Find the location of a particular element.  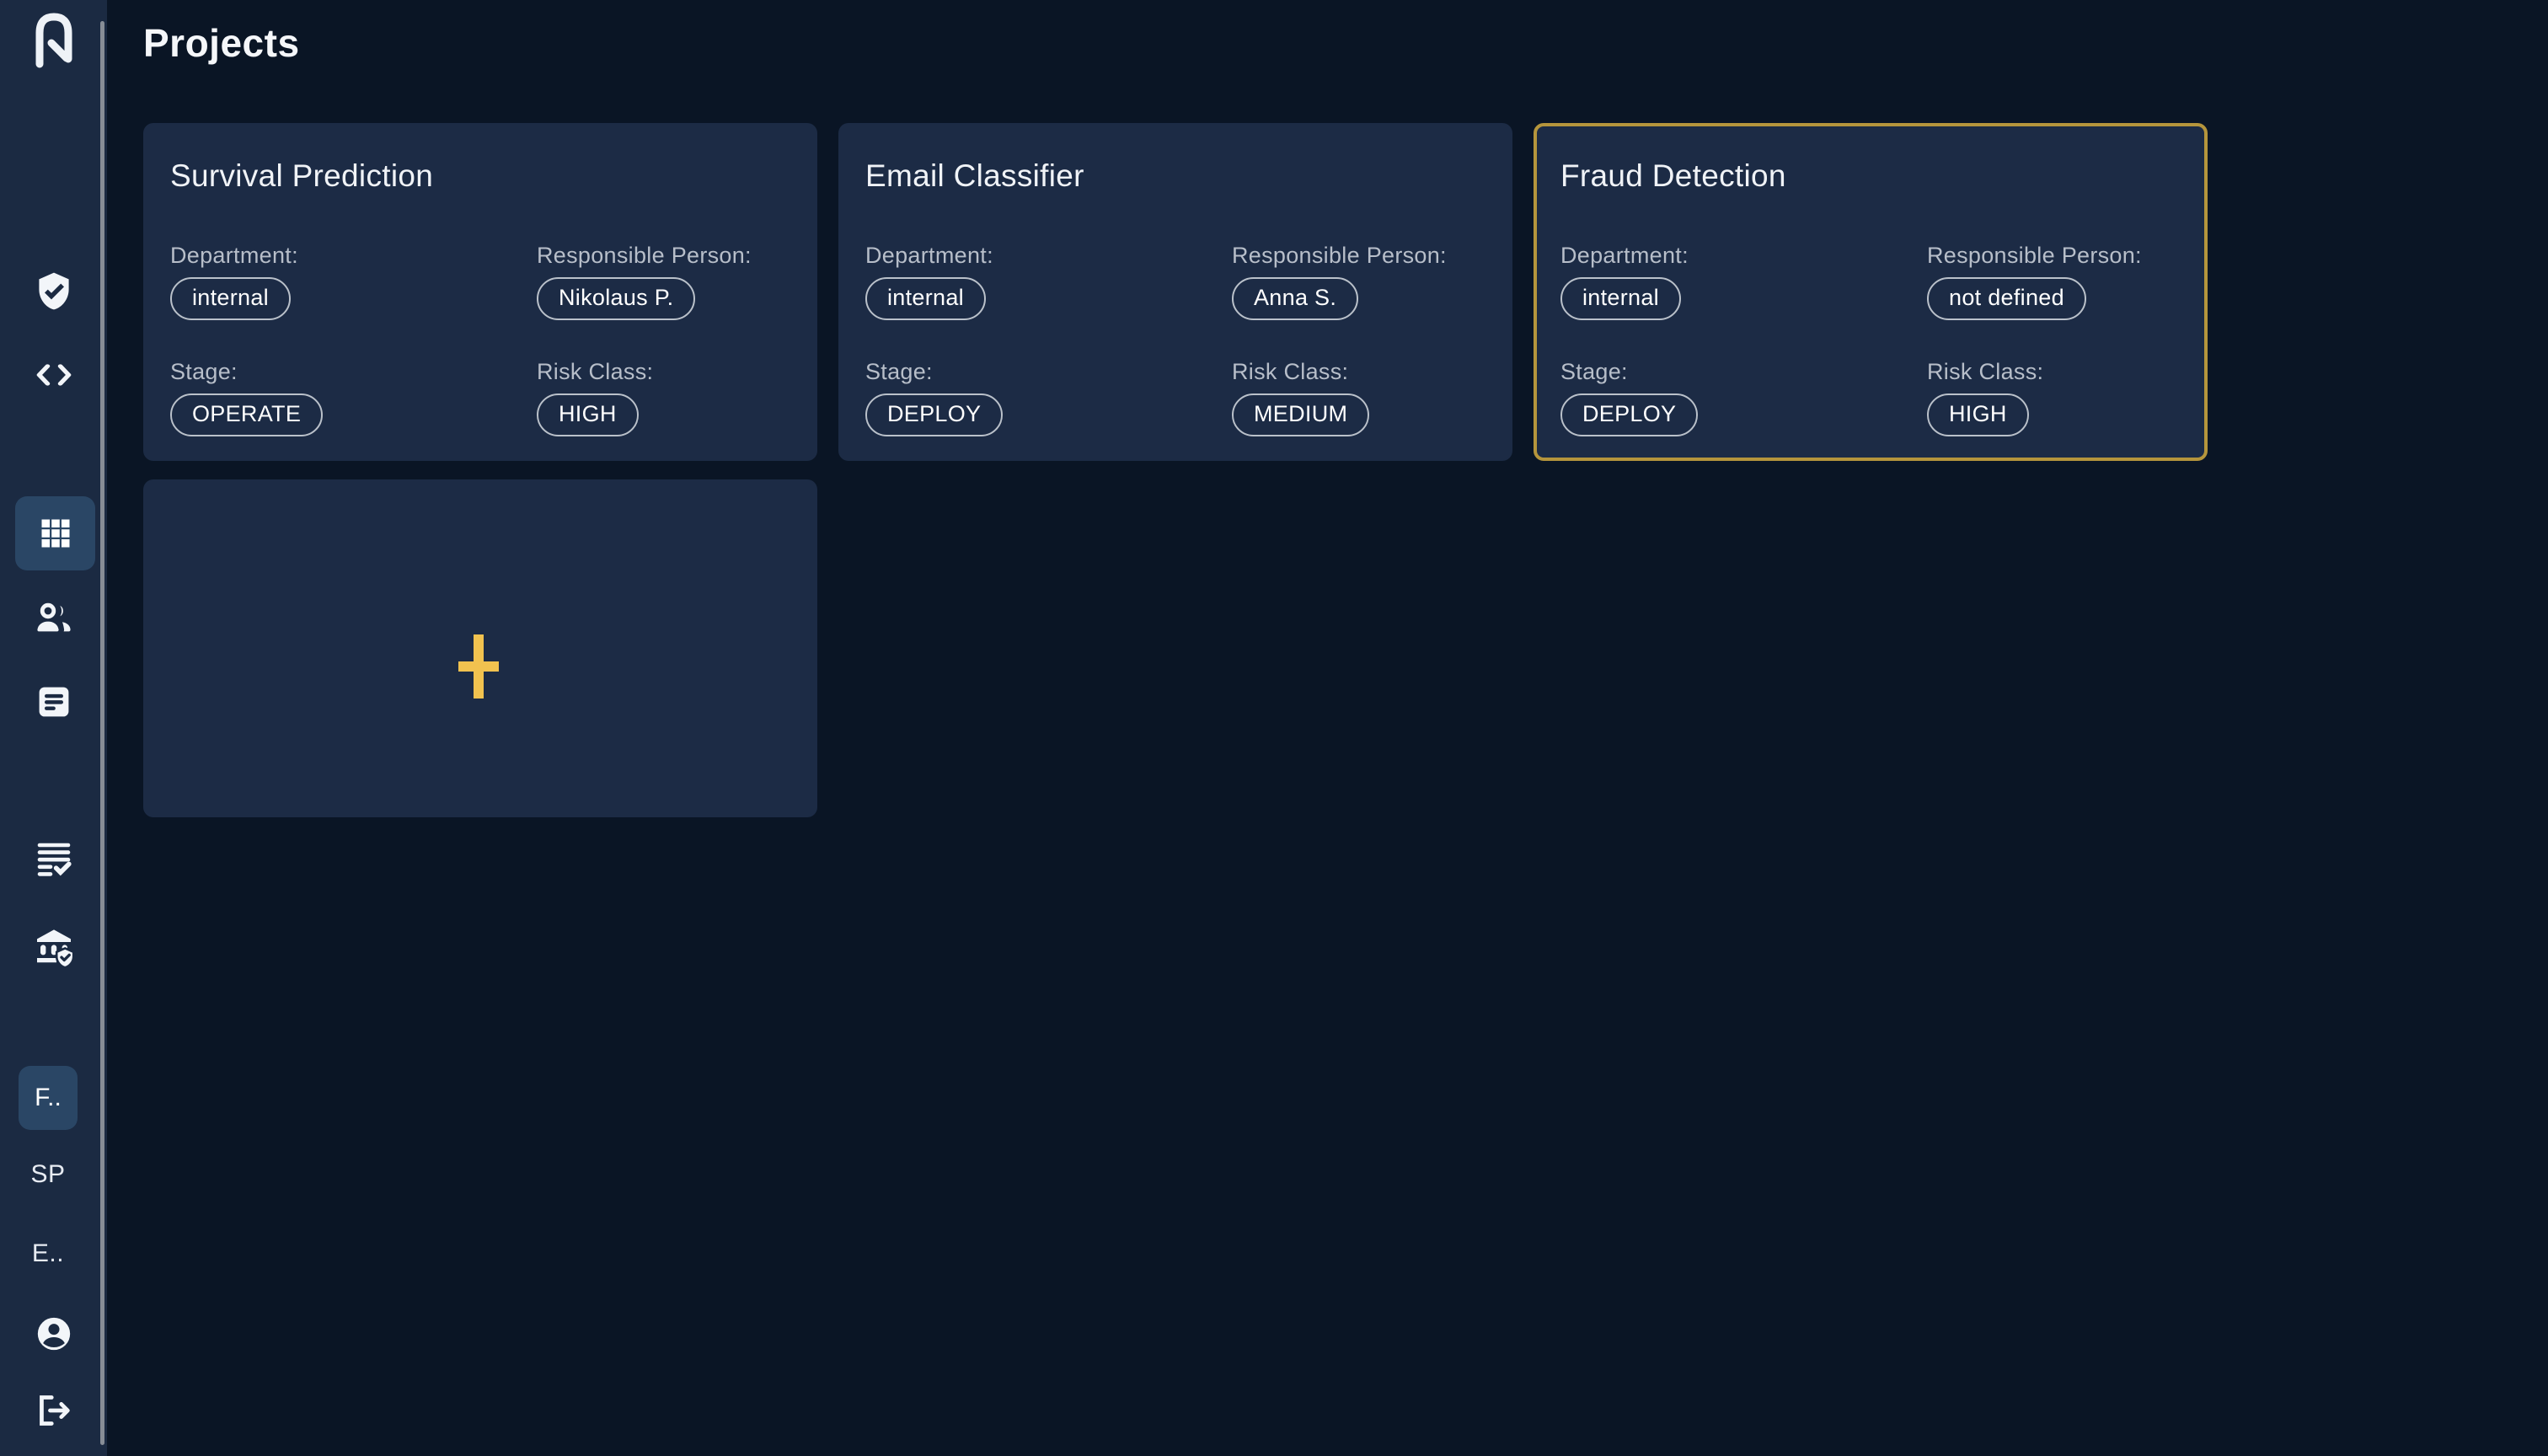

brand-logo is located at coordinates (53, 40).